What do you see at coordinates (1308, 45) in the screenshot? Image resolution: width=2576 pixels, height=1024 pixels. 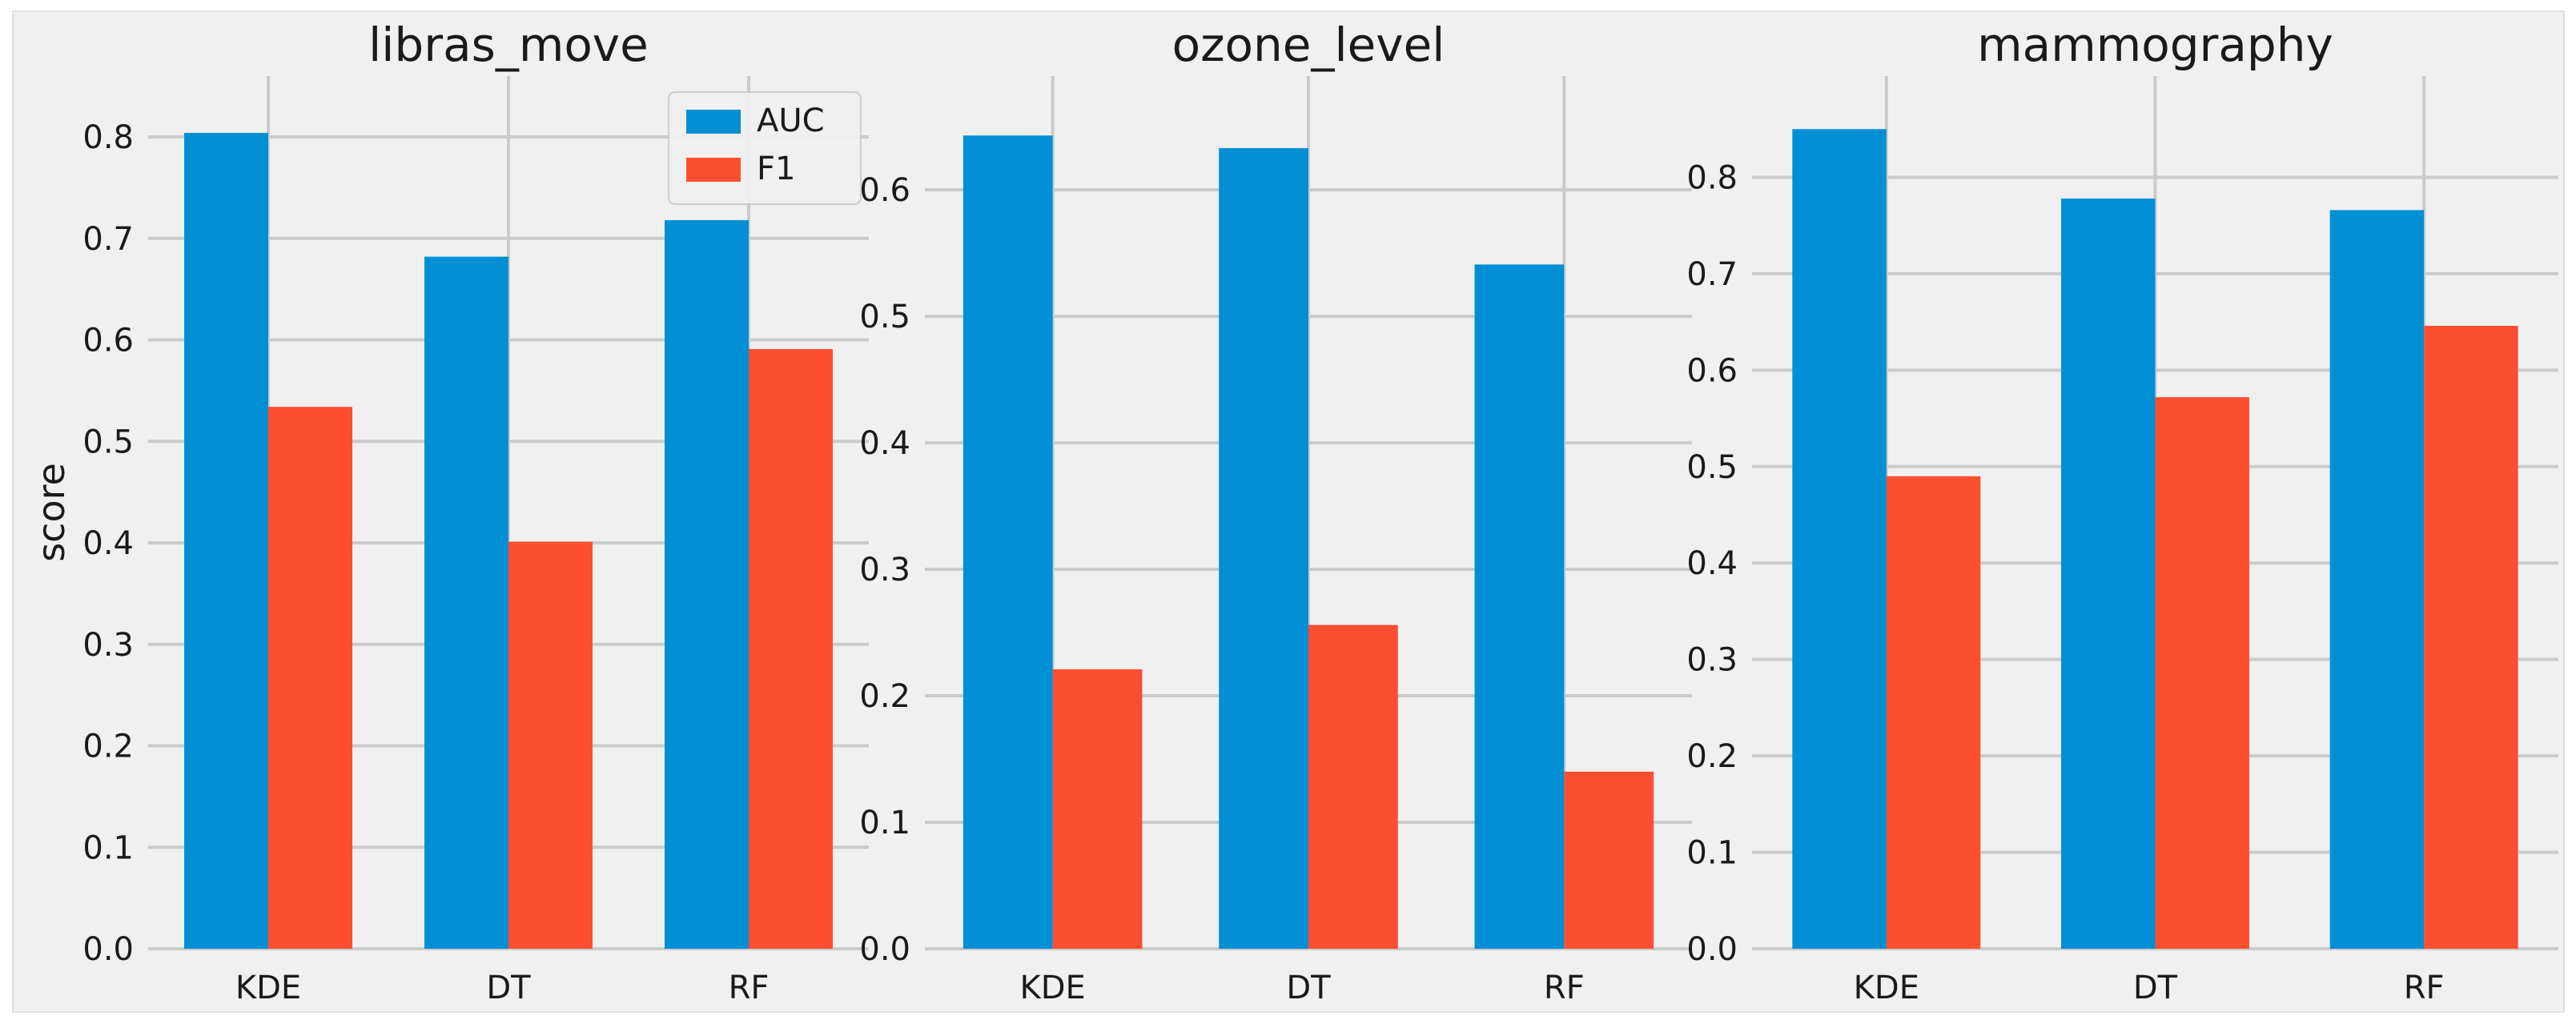 I see `chart-title: ozone_level` at bounding box center [1308, 45].